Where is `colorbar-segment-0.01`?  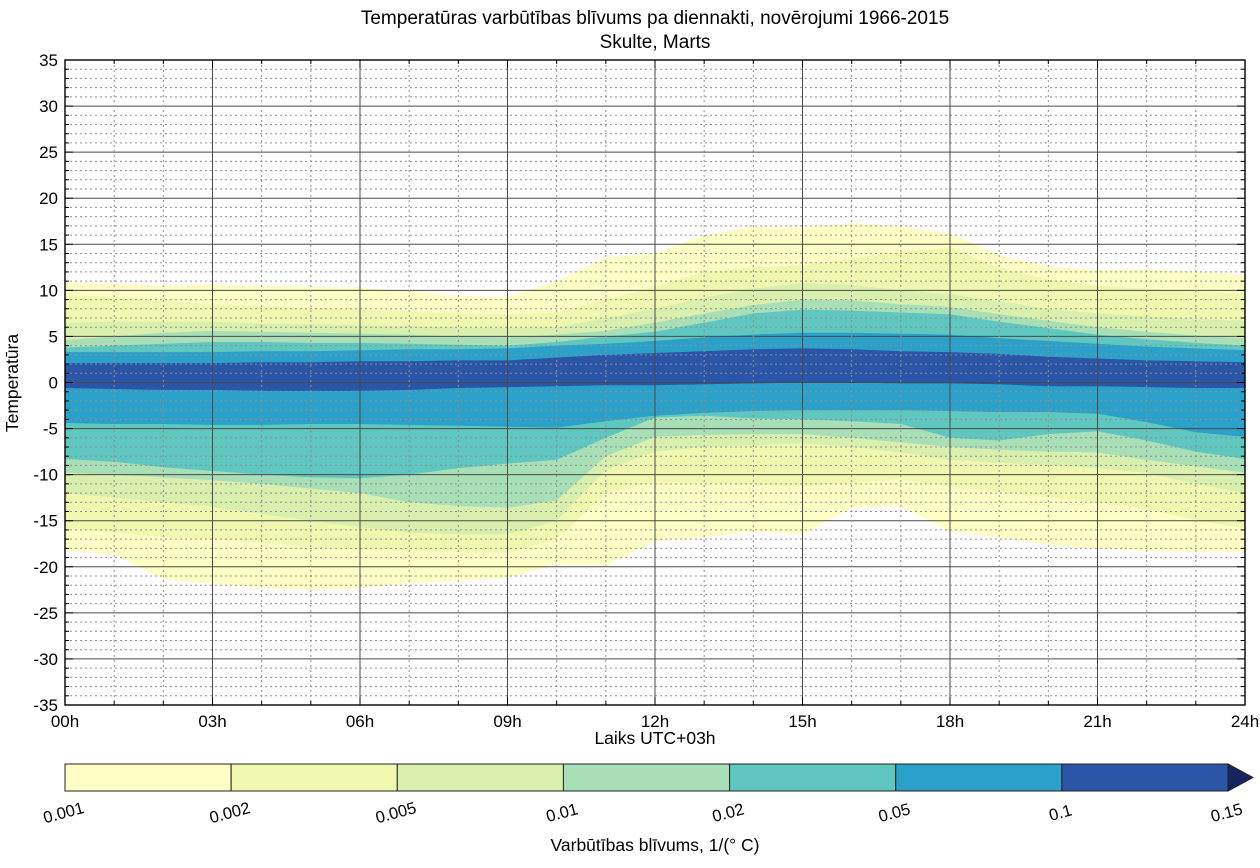
colorbar-segment-0.01 is located at coordinates (646, 777).